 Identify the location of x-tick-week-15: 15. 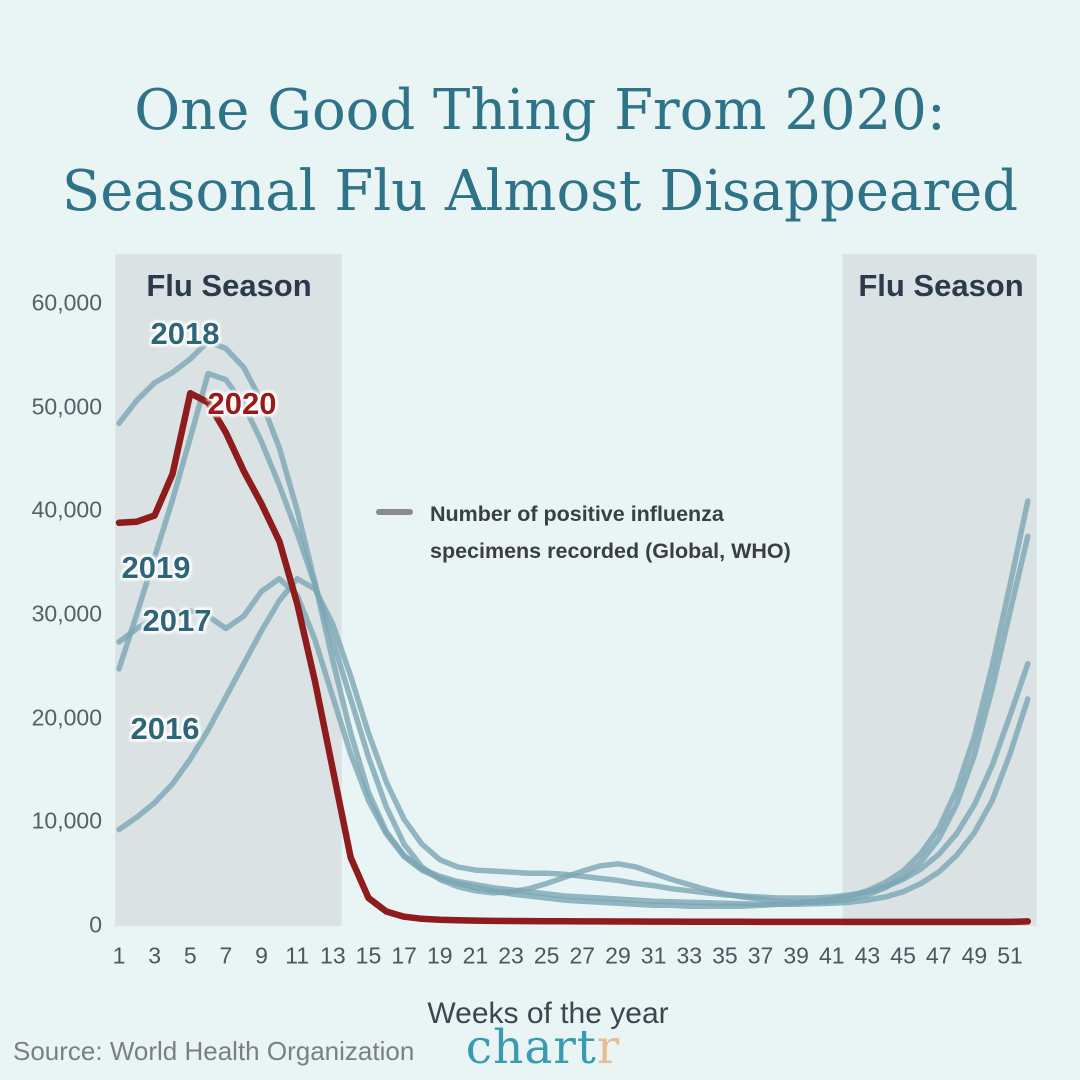
(368, 955).